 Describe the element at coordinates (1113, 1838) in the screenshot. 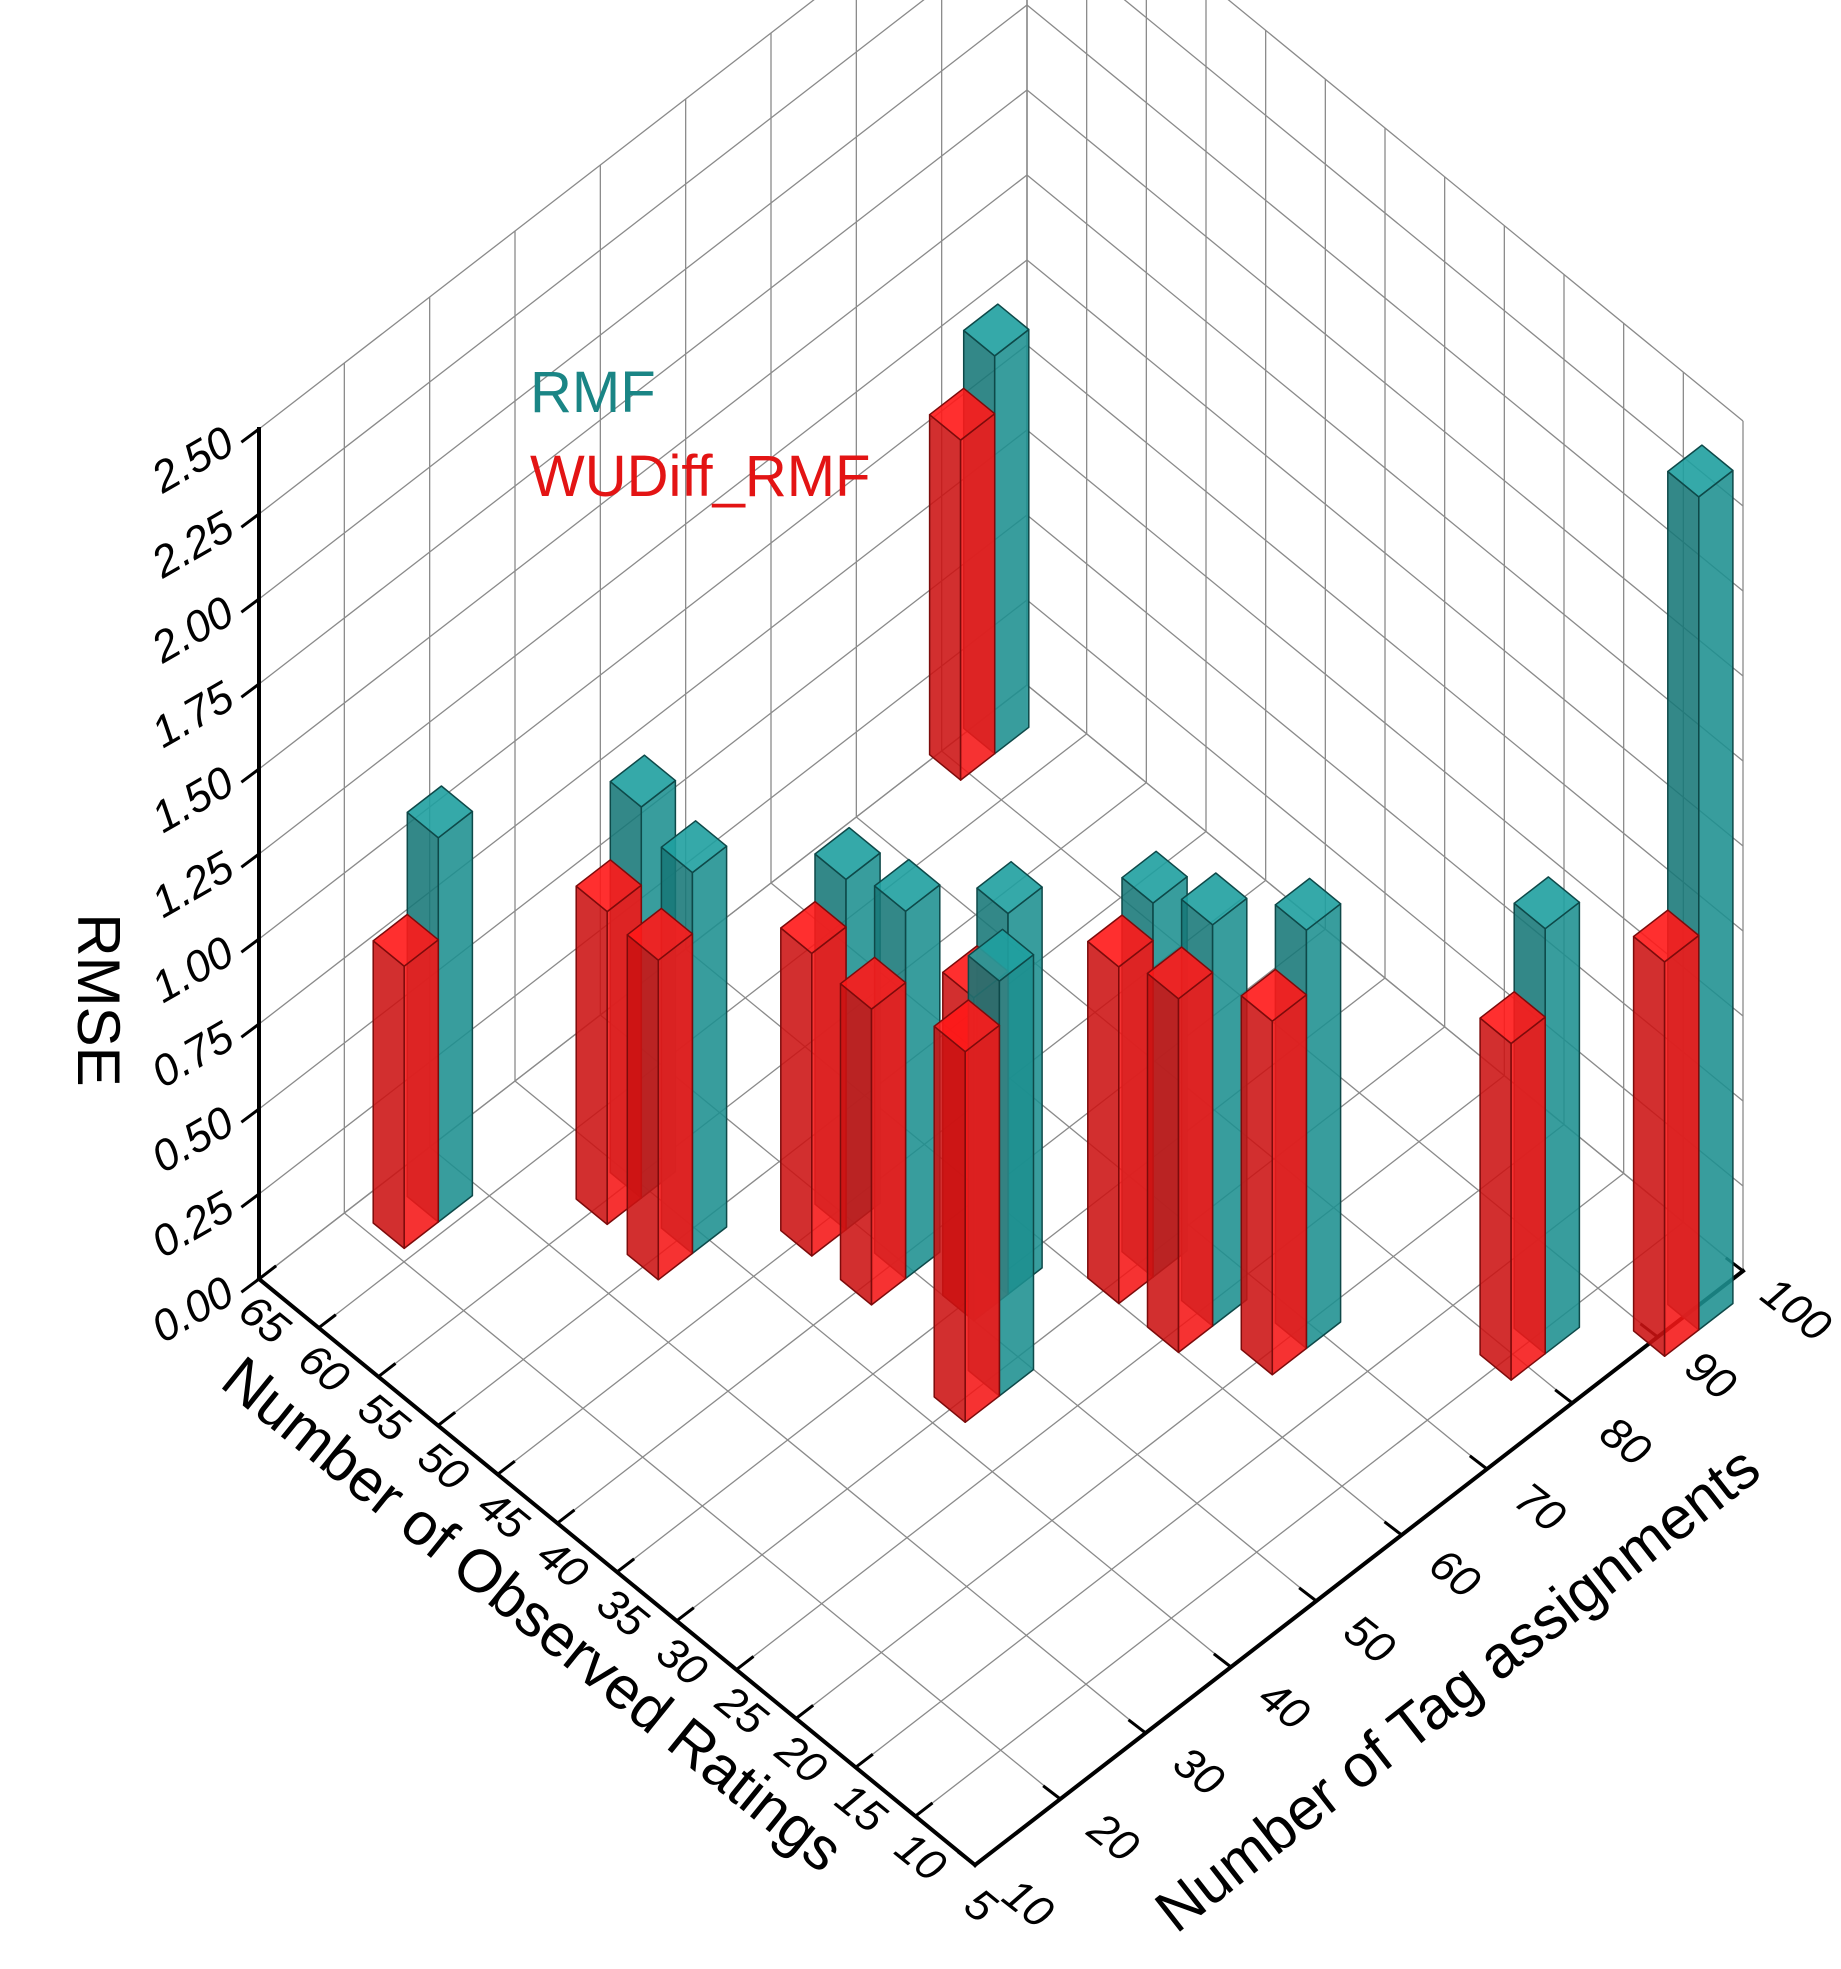

I see `y-tick-label: 20` at that location.